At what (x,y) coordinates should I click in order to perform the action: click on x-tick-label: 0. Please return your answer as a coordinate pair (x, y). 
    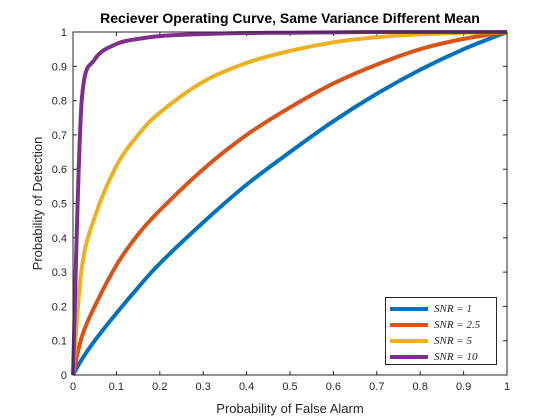
    Looking at the image, I should click on (73, 387).